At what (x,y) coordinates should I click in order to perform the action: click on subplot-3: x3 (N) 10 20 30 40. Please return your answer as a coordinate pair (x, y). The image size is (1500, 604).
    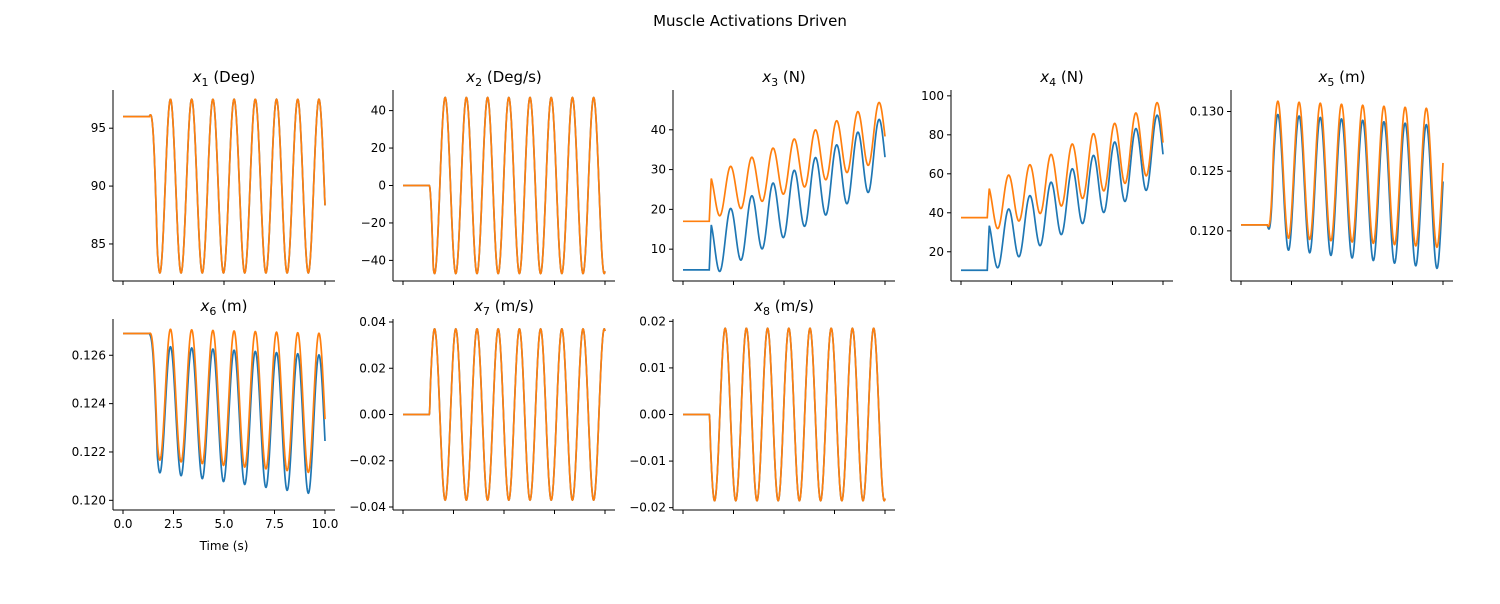
    Looking at the image, I should click on (773, 176).